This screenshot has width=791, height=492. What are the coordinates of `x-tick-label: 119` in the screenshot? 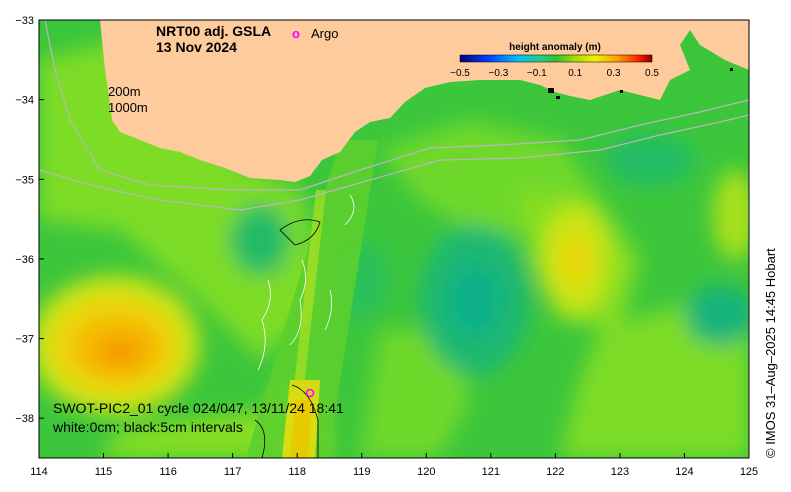 It's located at (362, 472).